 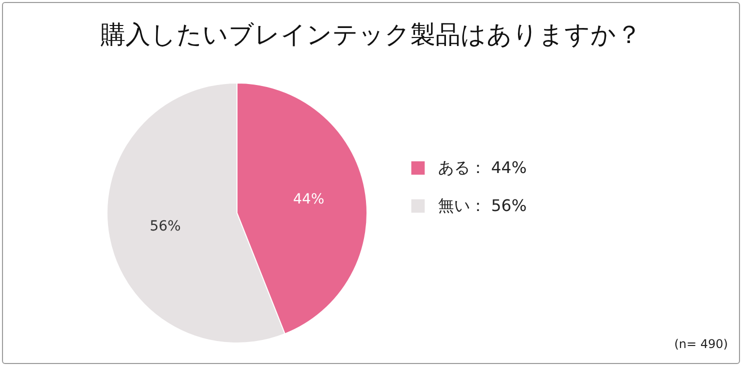 What do you see at coordinates (482, 167) in the screenshot?
I see `legend-label: ある： 44%` at bounding box center [482, 167].